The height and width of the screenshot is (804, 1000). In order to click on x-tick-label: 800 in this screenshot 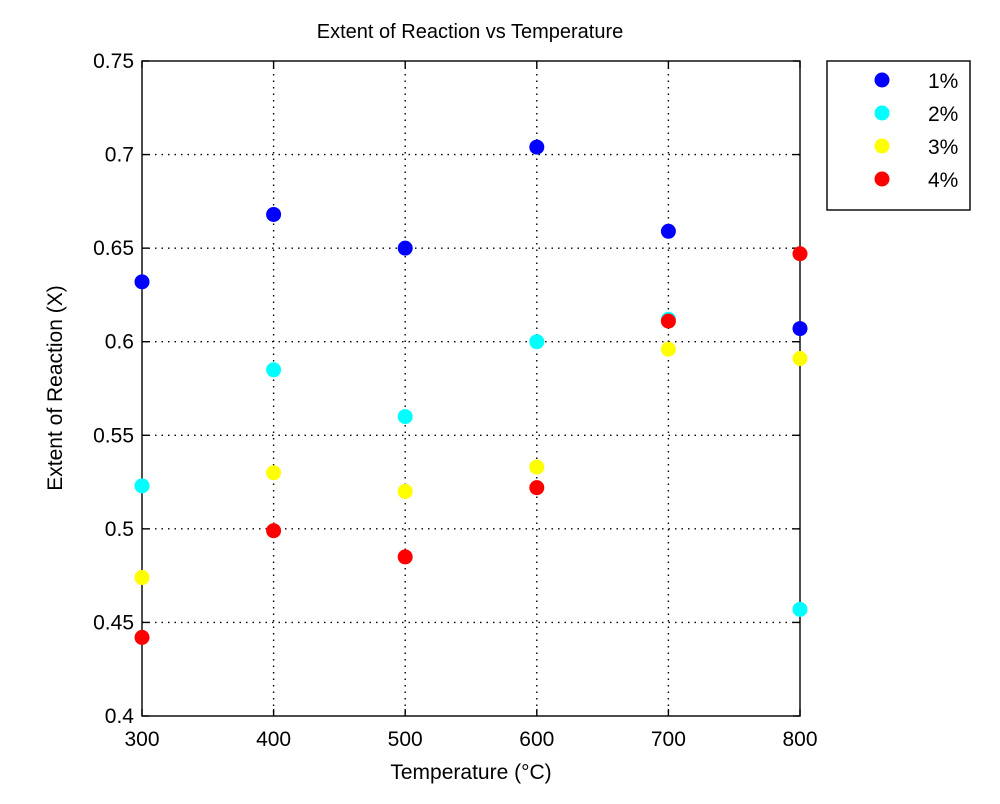, I will do `click(799, 739)`.